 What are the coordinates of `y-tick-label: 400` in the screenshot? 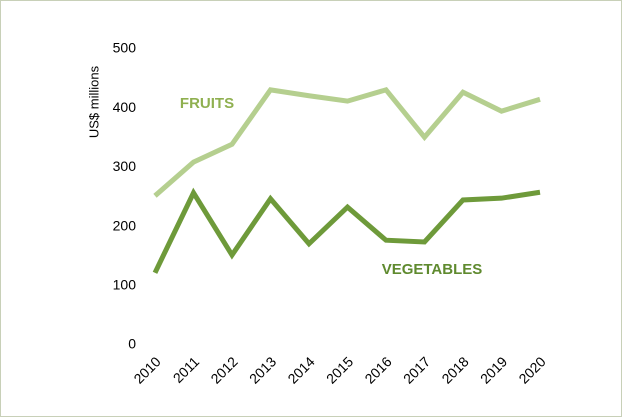 It's located at (125, 107).